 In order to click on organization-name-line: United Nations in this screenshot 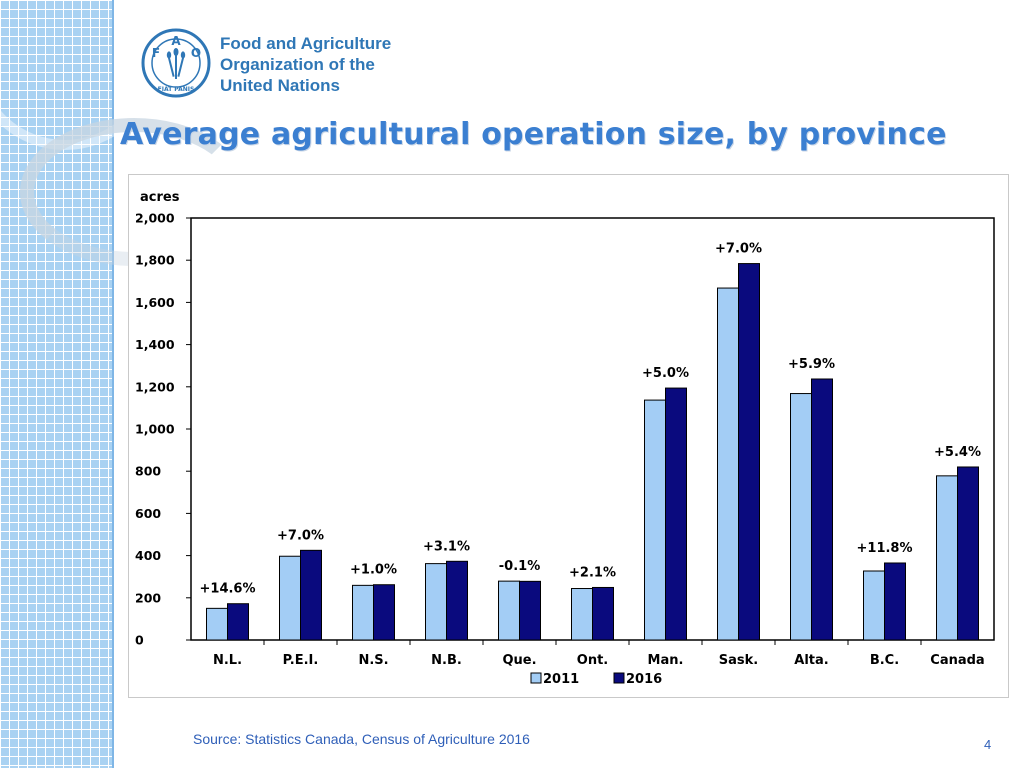, I will do `click(280, 85)`.